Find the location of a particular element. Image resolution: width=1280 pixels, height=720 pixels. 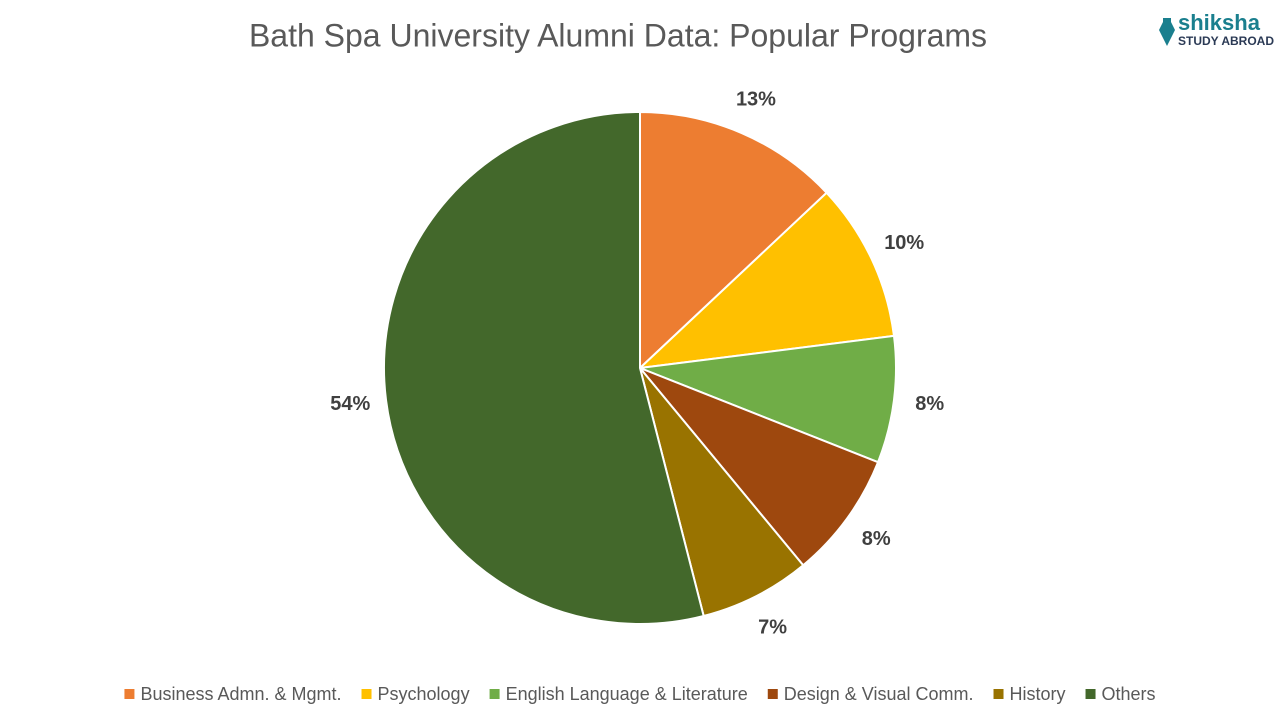

legend-label: History is located at coordinates (1038, 694).